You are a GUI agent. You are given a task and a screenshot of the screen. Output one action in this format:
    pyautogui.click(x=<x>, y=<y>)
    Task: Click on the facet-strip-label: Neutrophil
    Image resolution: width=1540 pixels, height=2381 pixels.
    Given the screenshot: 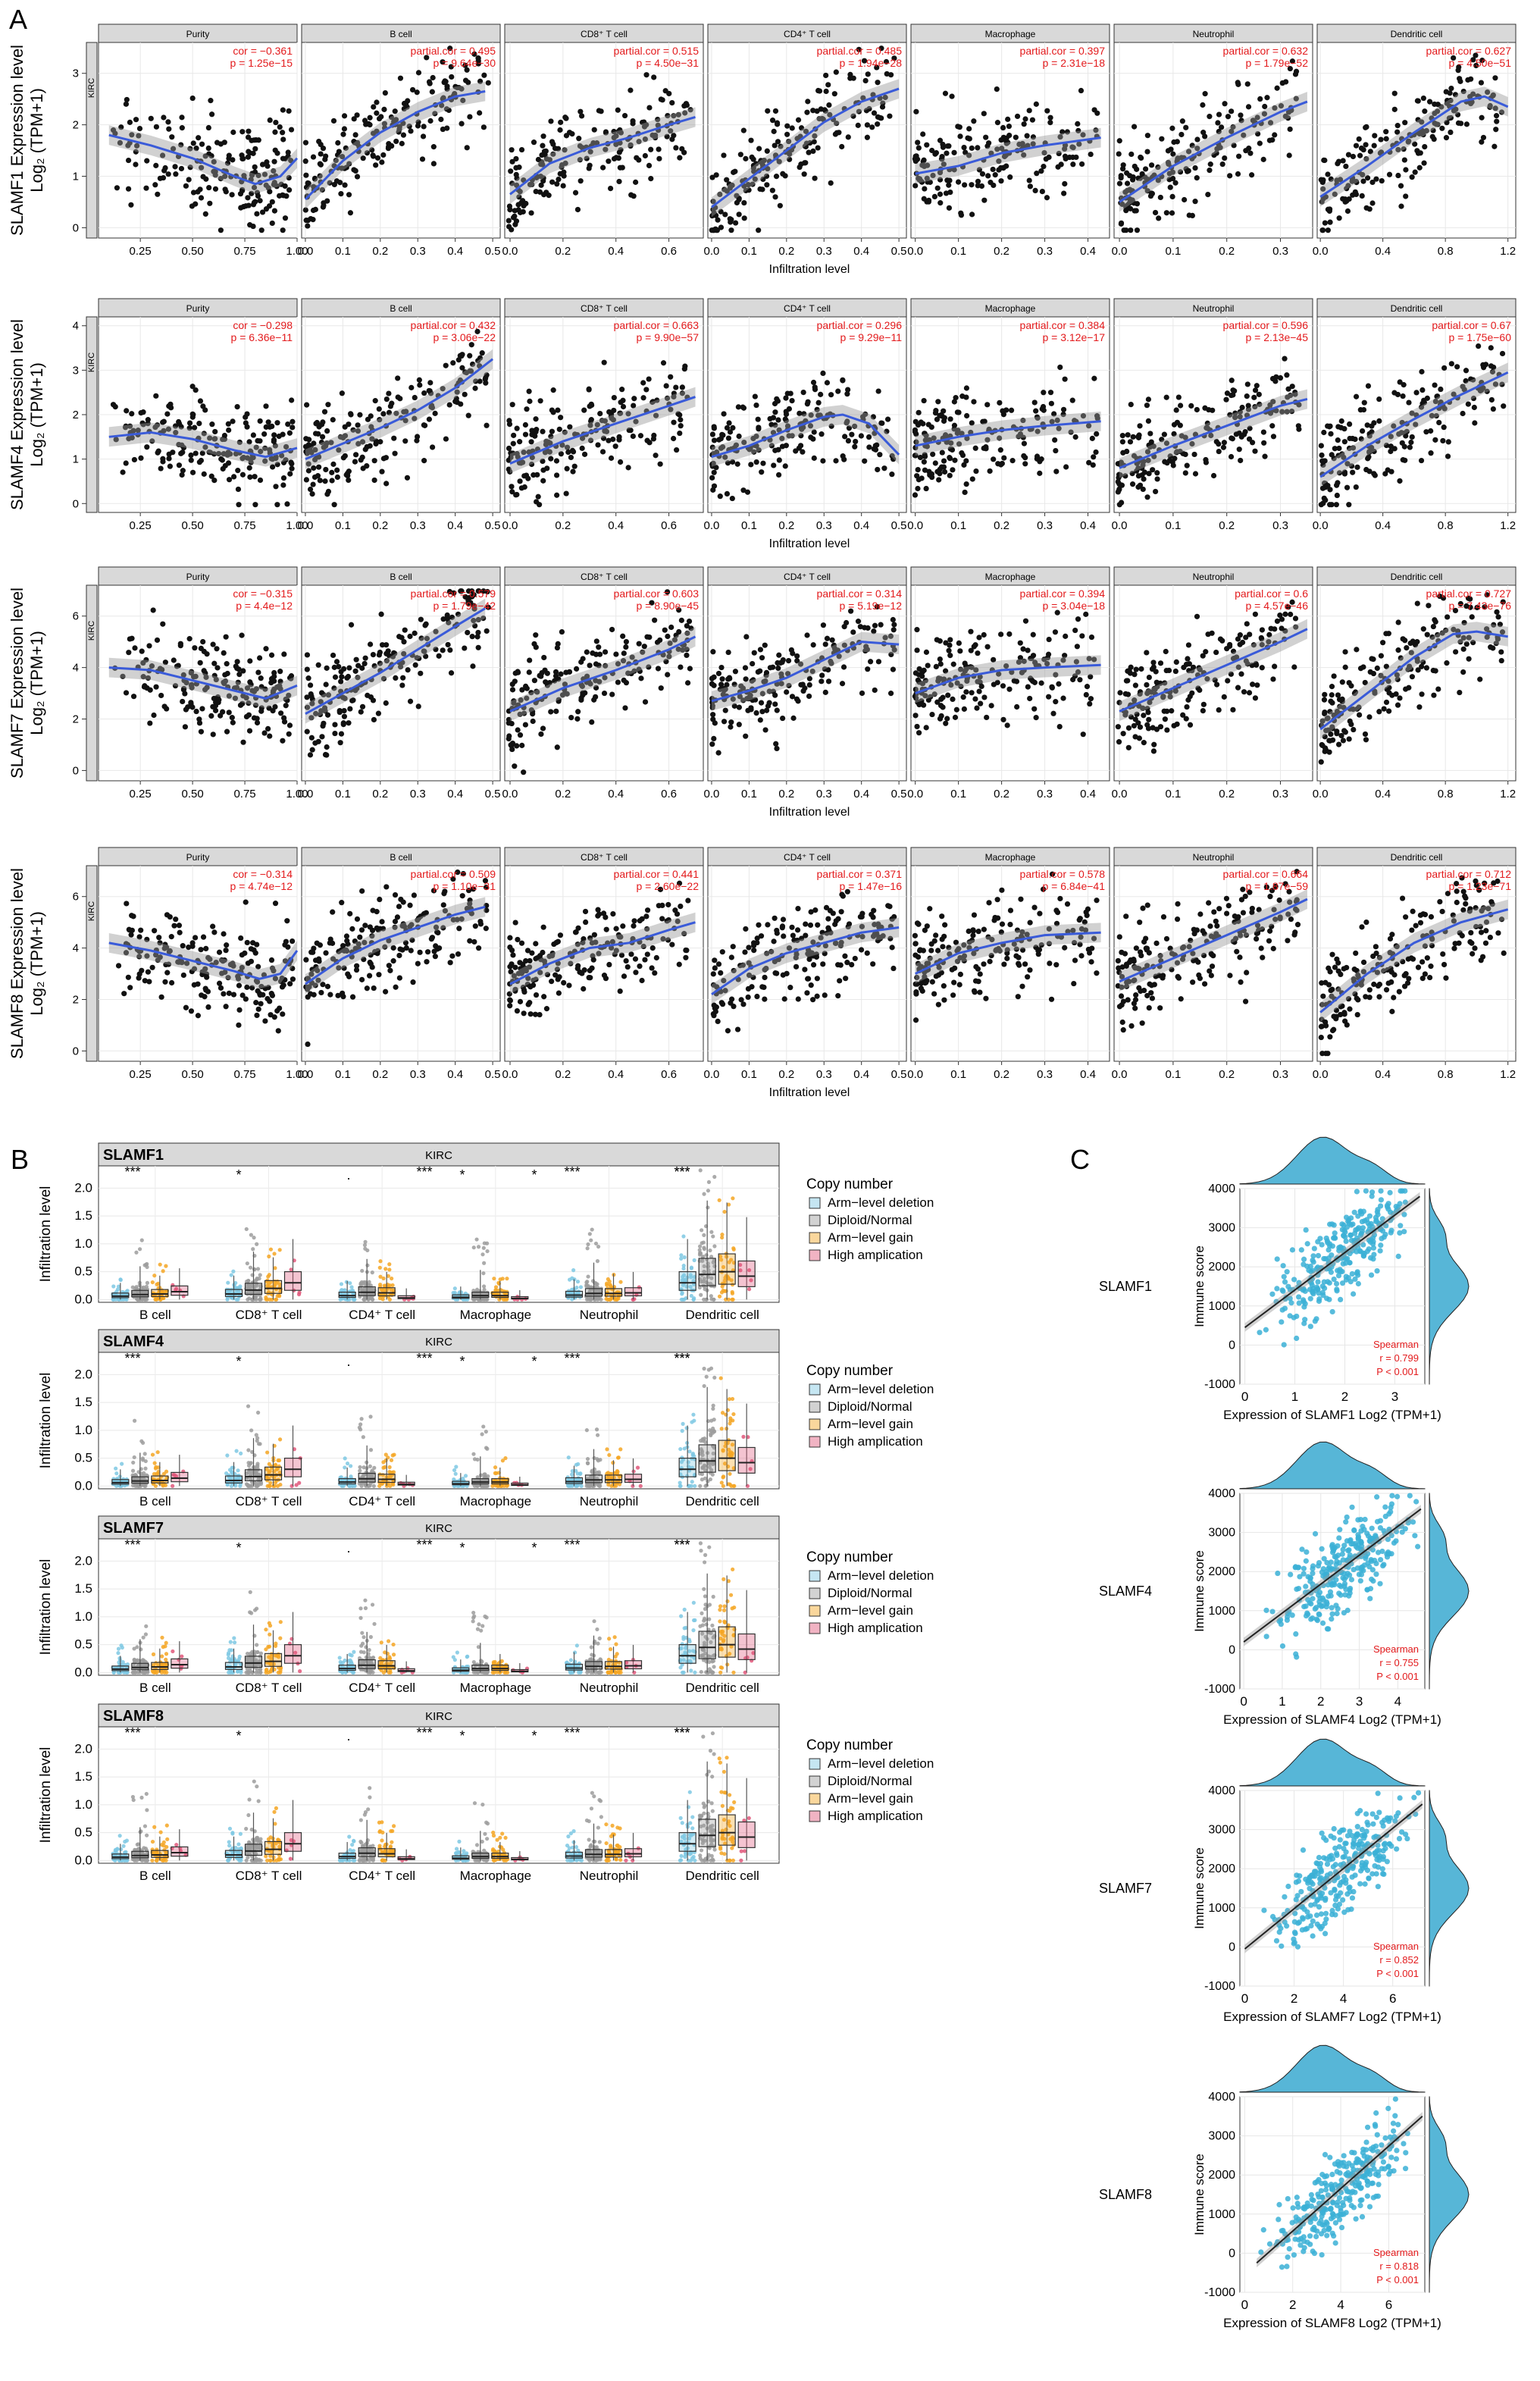 What is the action you would take?
    pyautogui.click(x=1214, y=34)
    